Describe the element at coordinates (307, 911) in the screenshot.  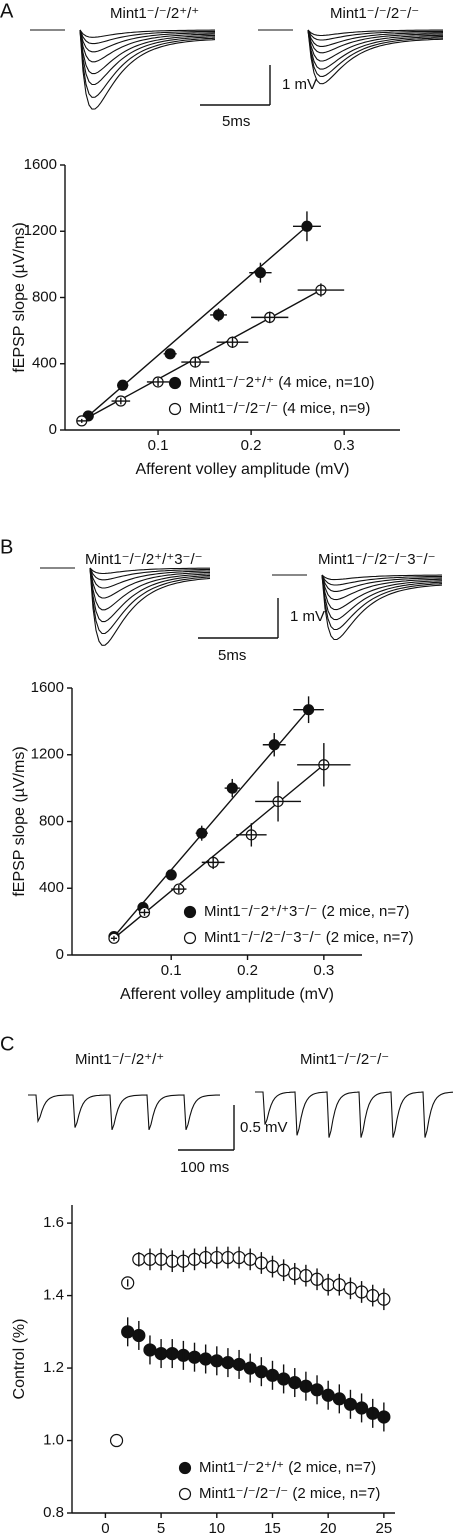
I see `legend-label: Mint1⁻/⁻2⁺/⁺3⁻/⁻ (2 mice, n=7)` at that location.